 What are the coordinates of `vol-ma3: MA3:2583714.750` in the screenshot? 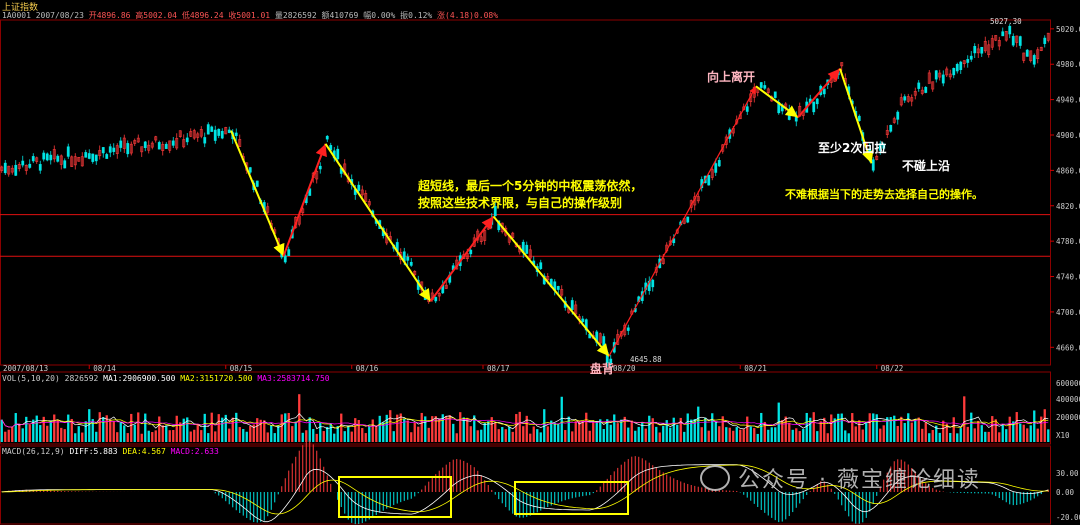 It's located at (293, 378).